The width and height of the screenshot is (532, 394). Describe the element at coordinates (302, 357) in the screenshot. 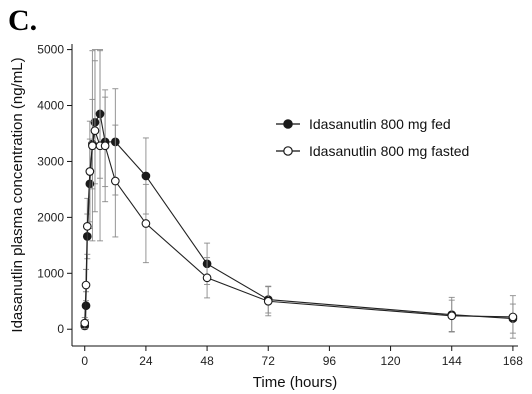

I see `x-axis-ticks: 0 24 48 72 96 120 144 168` at that location.